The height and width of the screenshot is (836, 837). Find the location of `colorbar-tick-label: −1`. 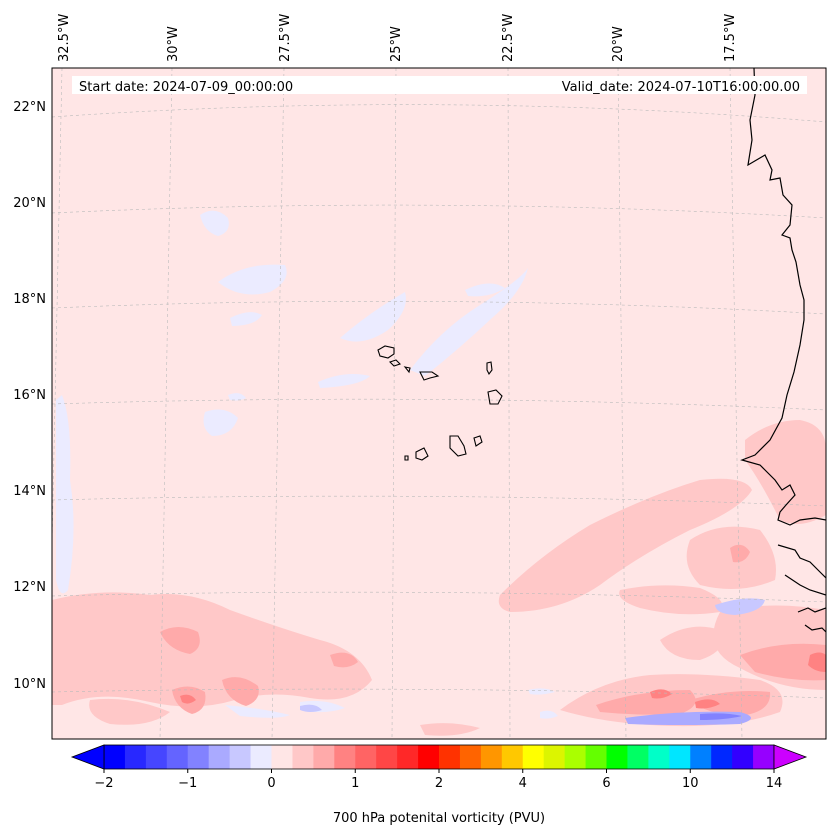

colorbar-tick-label: −1 is located at coordinates (187, 783).